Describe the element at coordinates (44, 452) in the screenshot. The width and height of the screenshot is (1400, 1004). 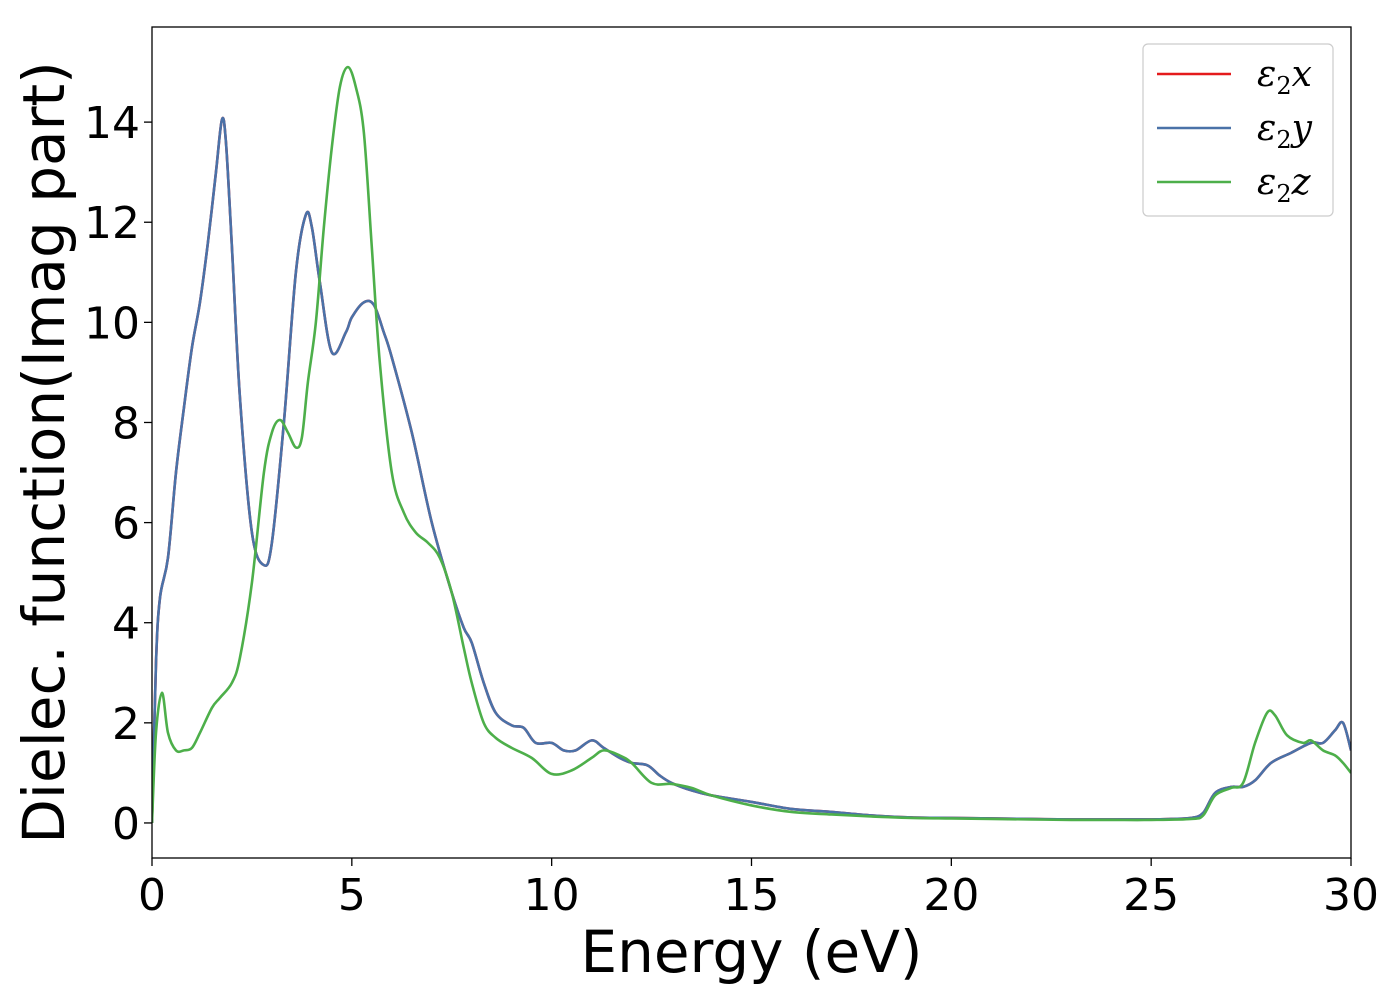
I see `y-axis-label: Dielec. function(Imag part)` at that location.